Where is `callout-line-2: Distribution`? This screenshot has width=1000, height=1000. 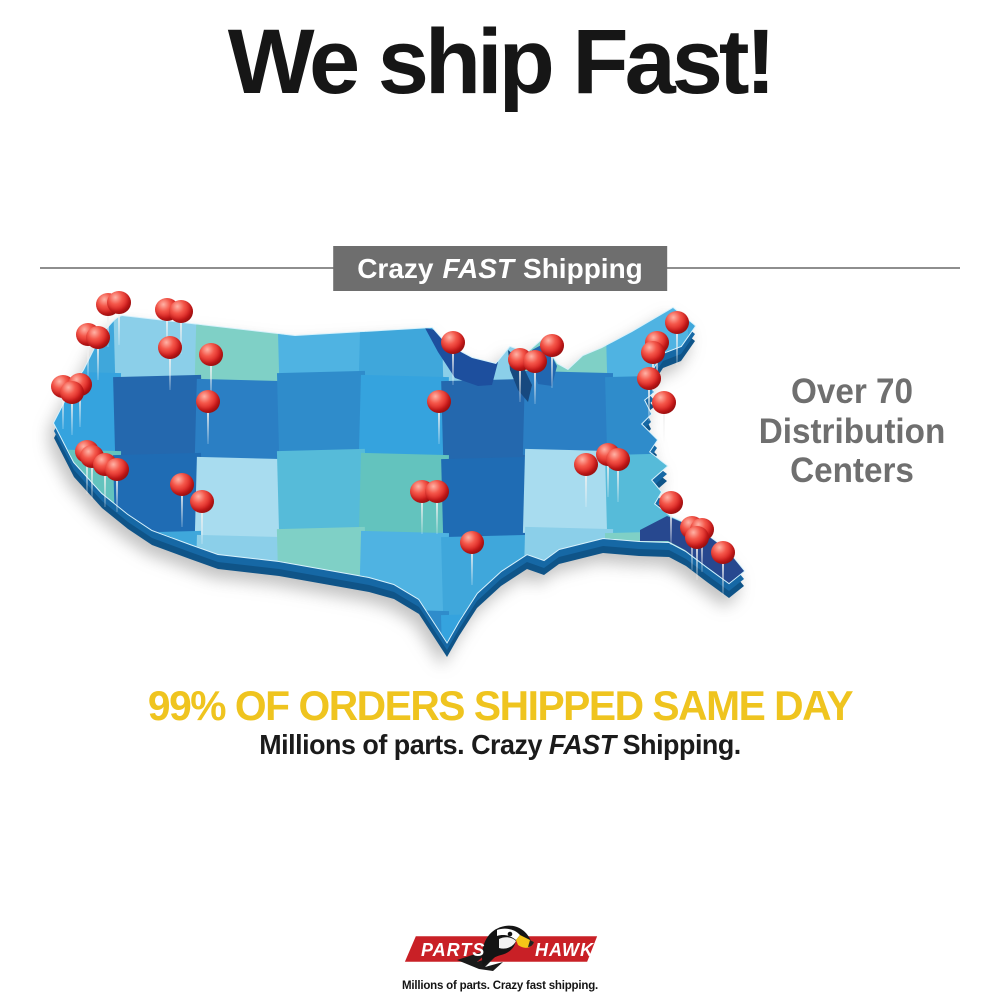
callout-line-2: Distribution is located at coordinates (852, 431).